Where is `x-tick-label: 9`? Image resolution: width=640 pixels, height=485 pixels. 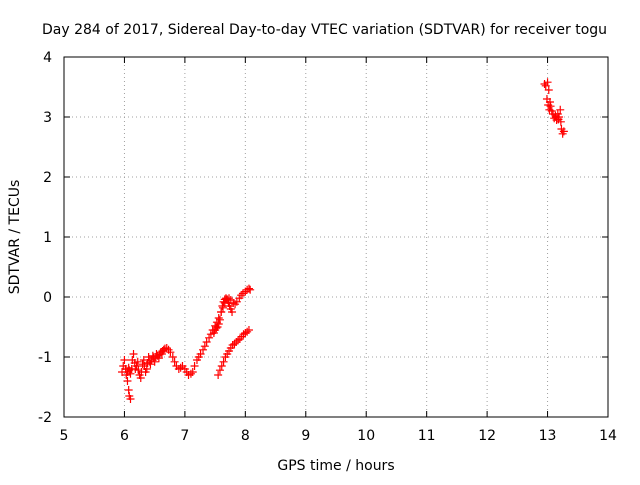 x-tick-label: 9 is located at coordinates (305, 436).